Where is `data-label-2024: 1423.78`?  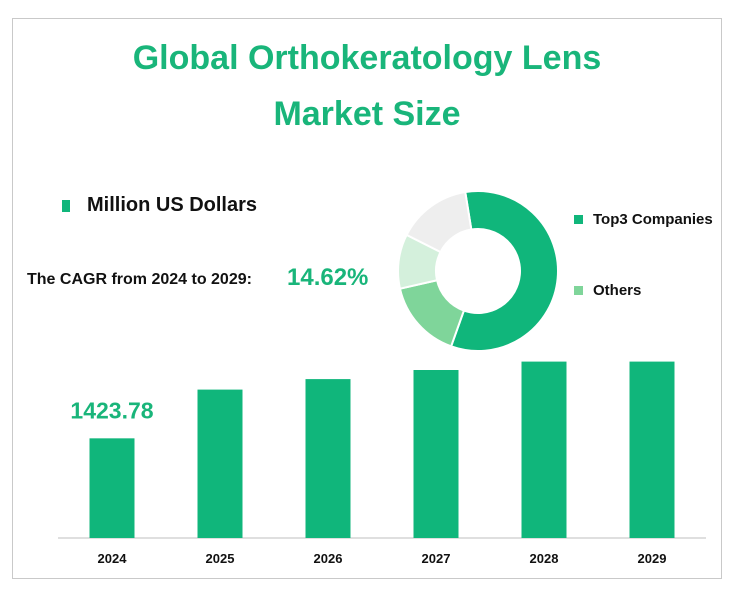
data-label-2024: 1423.78 is located at coordinates (111, 410).